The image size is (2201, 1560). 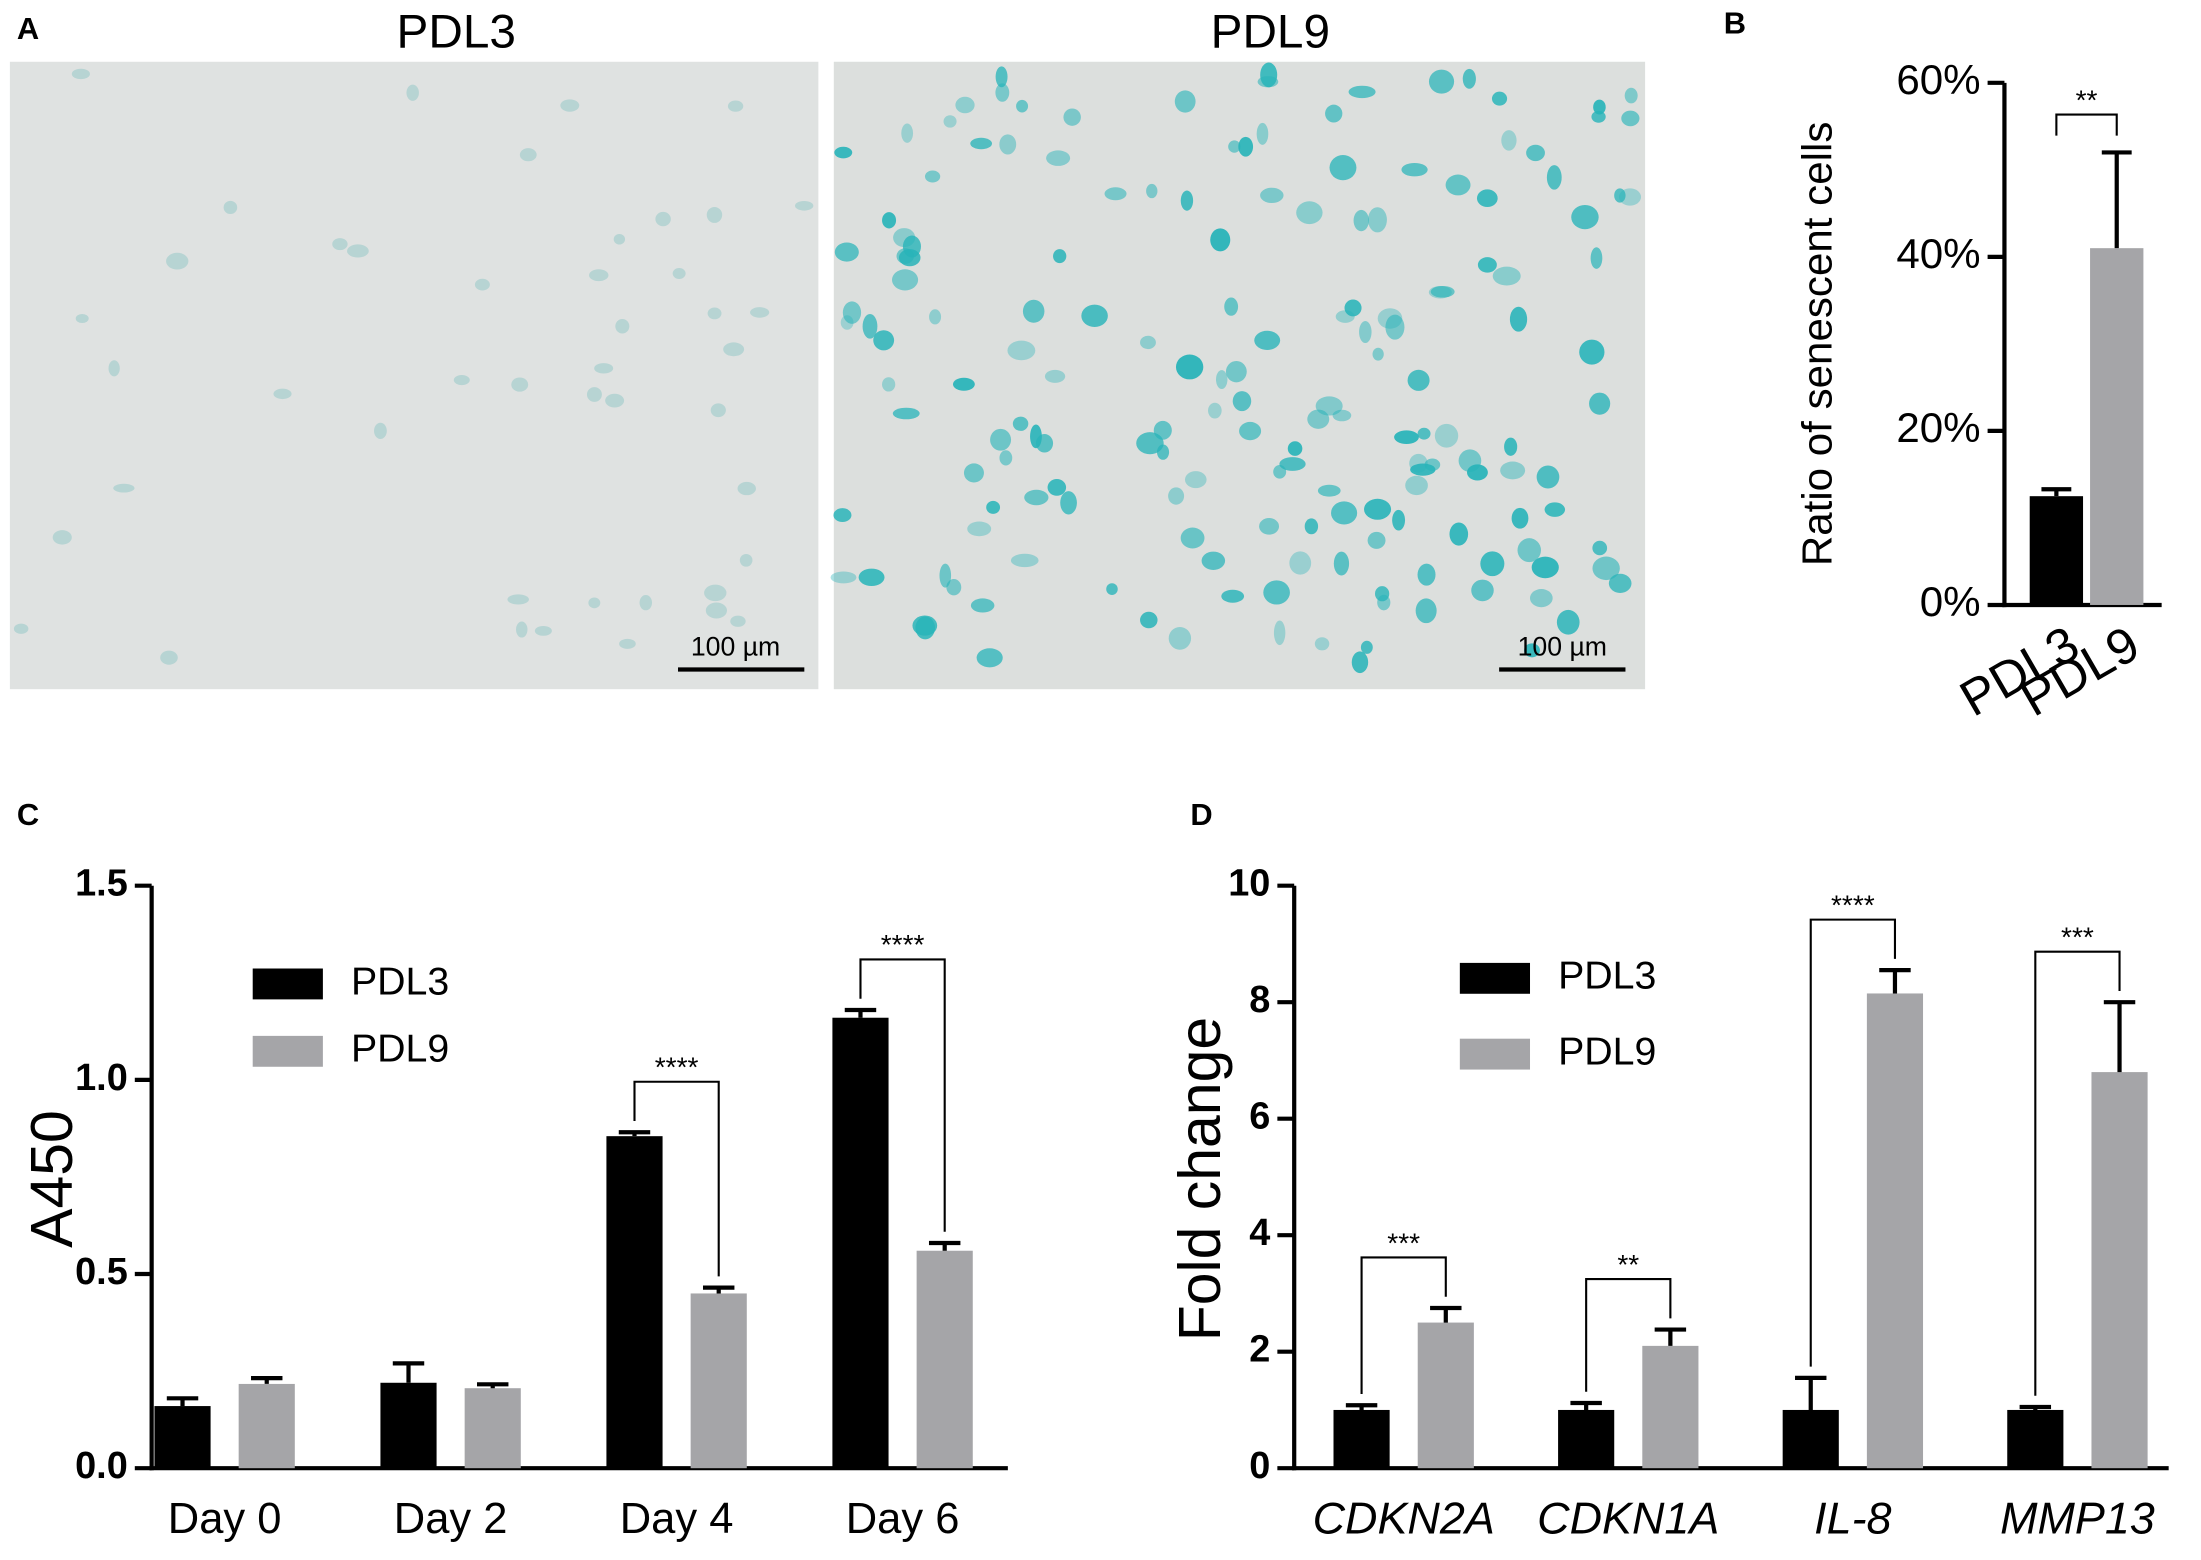 What do you see at coordinates (903, 1519) in the screenshot?
I see `x-tick-label: Day 6` at bounding box center [903, 1519].